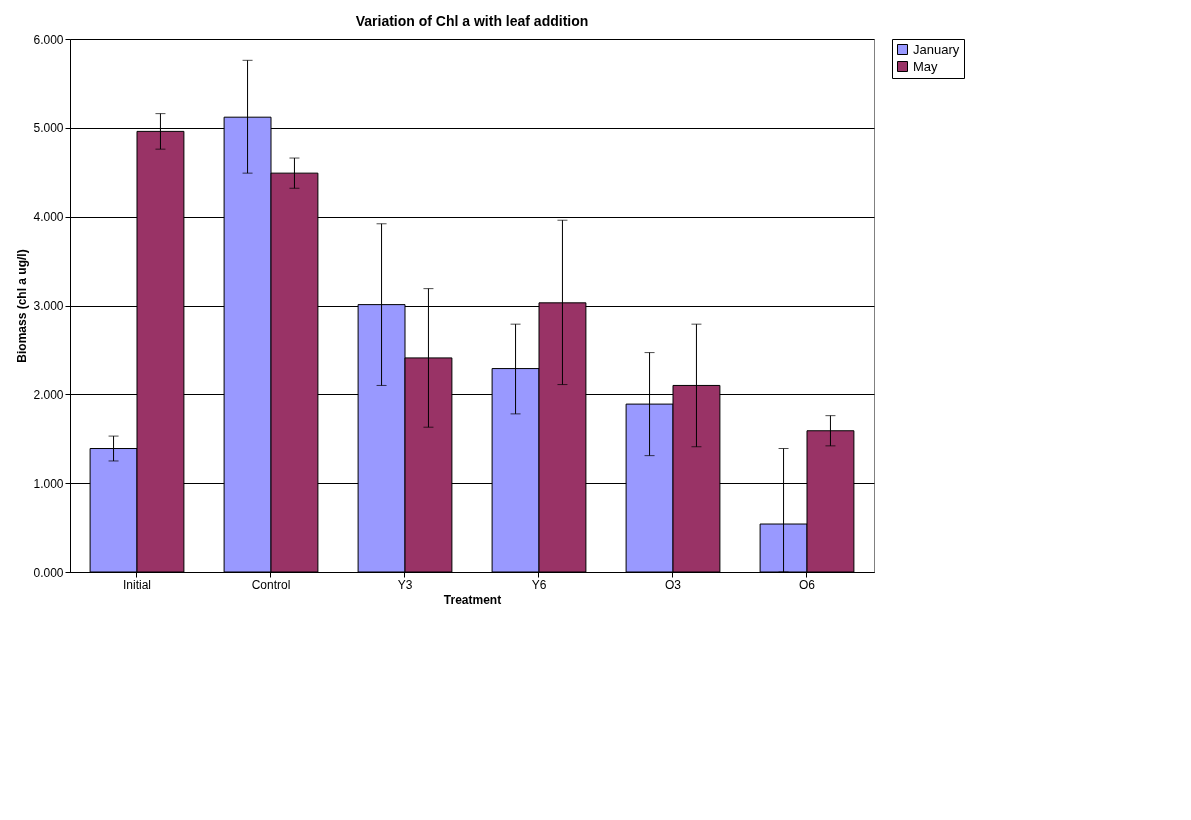 The image size is (1191, 820). Describe the element at coordinates (48, 572) in the screenshot. I see `y-tick-label: 0.000` at that location.